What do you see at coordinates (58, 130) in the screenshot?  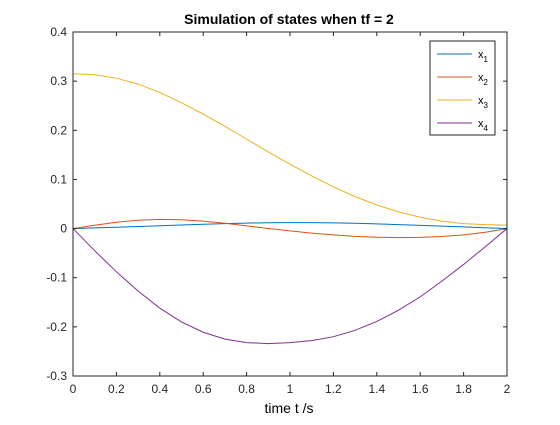 I see `y-tick-label-5: 0.2` at bounding box center [58, 130].